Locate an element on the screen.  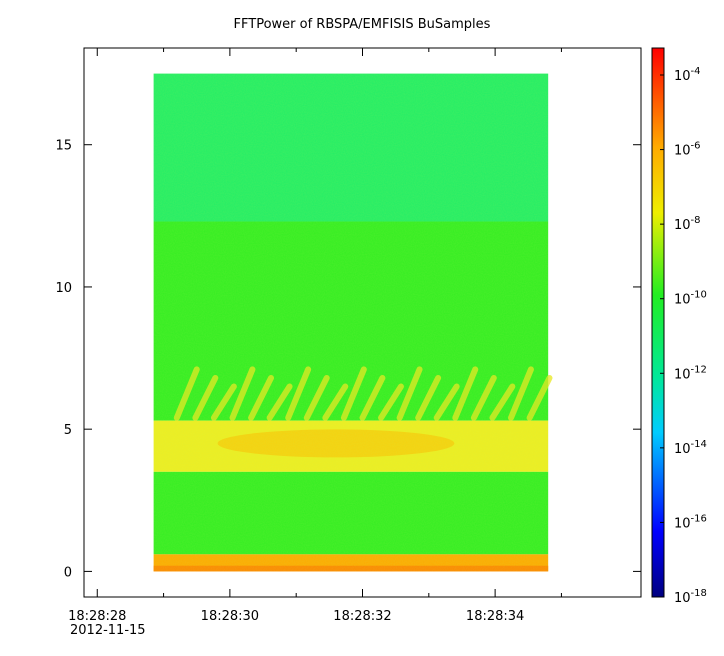
colorbar-tick-label: 10⁻⁴ is located at coordinates (687, 75).